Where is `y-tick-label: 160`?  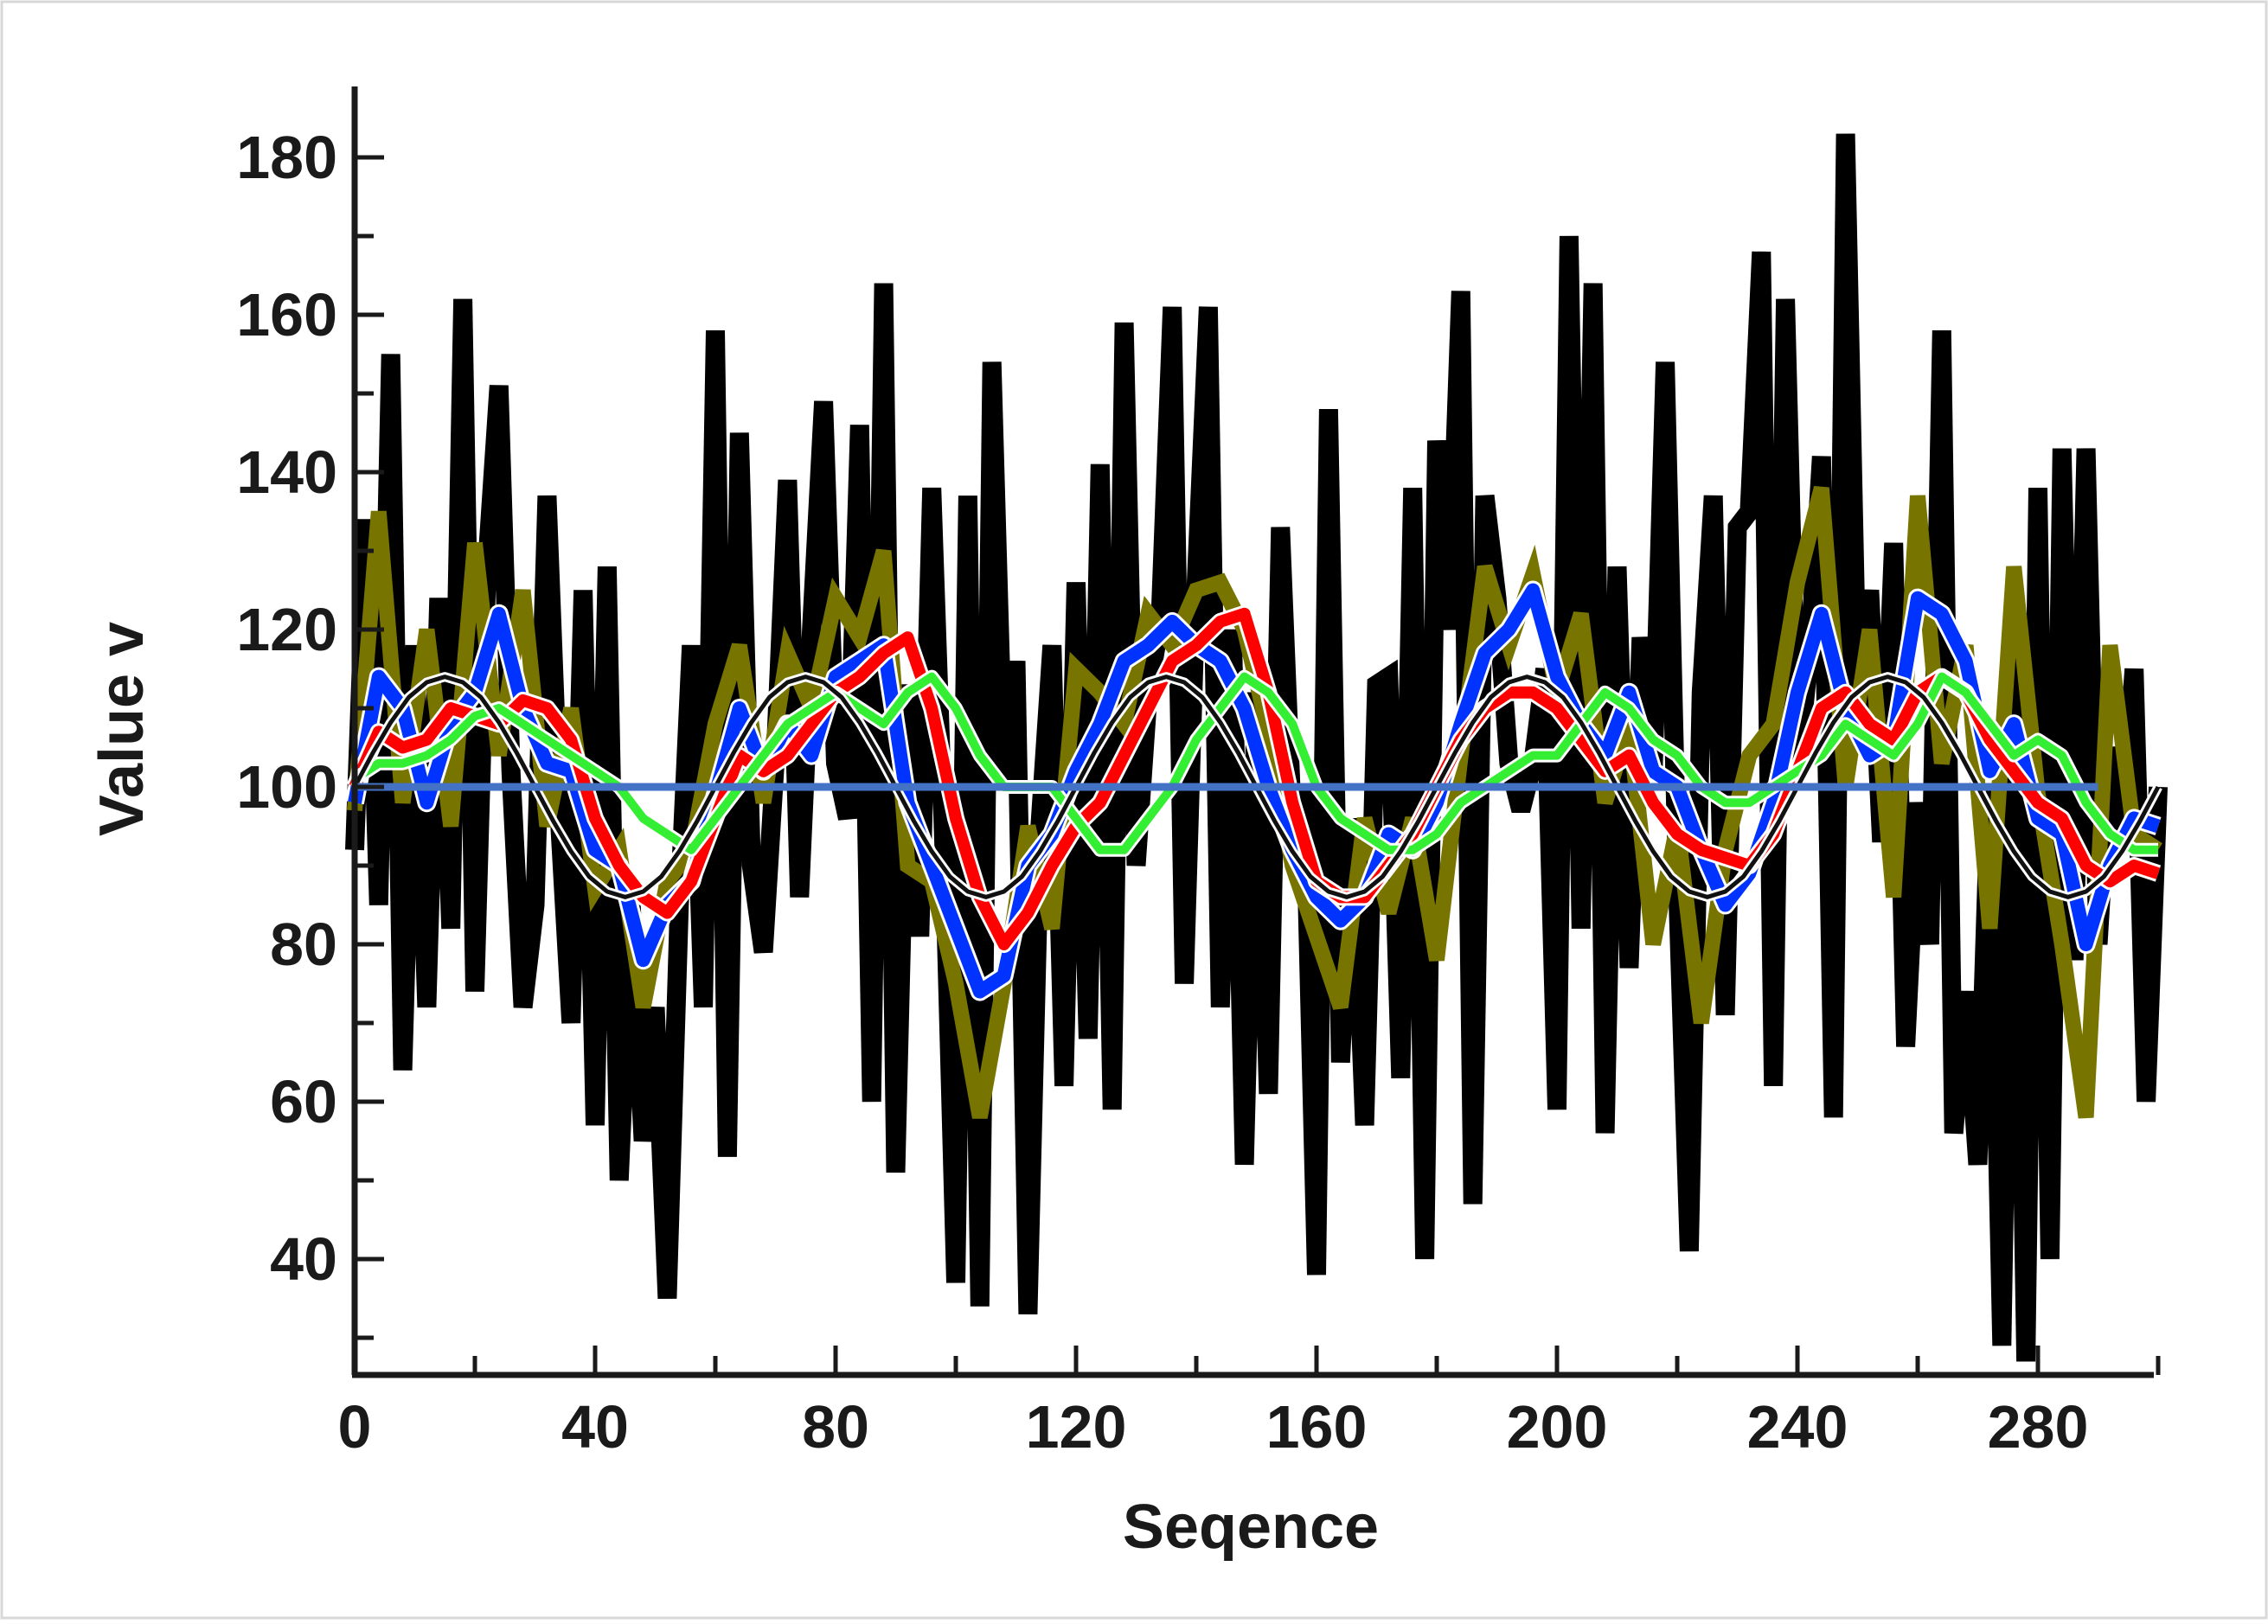
y-tick-label: 160 is located at coordinates (286, 314).